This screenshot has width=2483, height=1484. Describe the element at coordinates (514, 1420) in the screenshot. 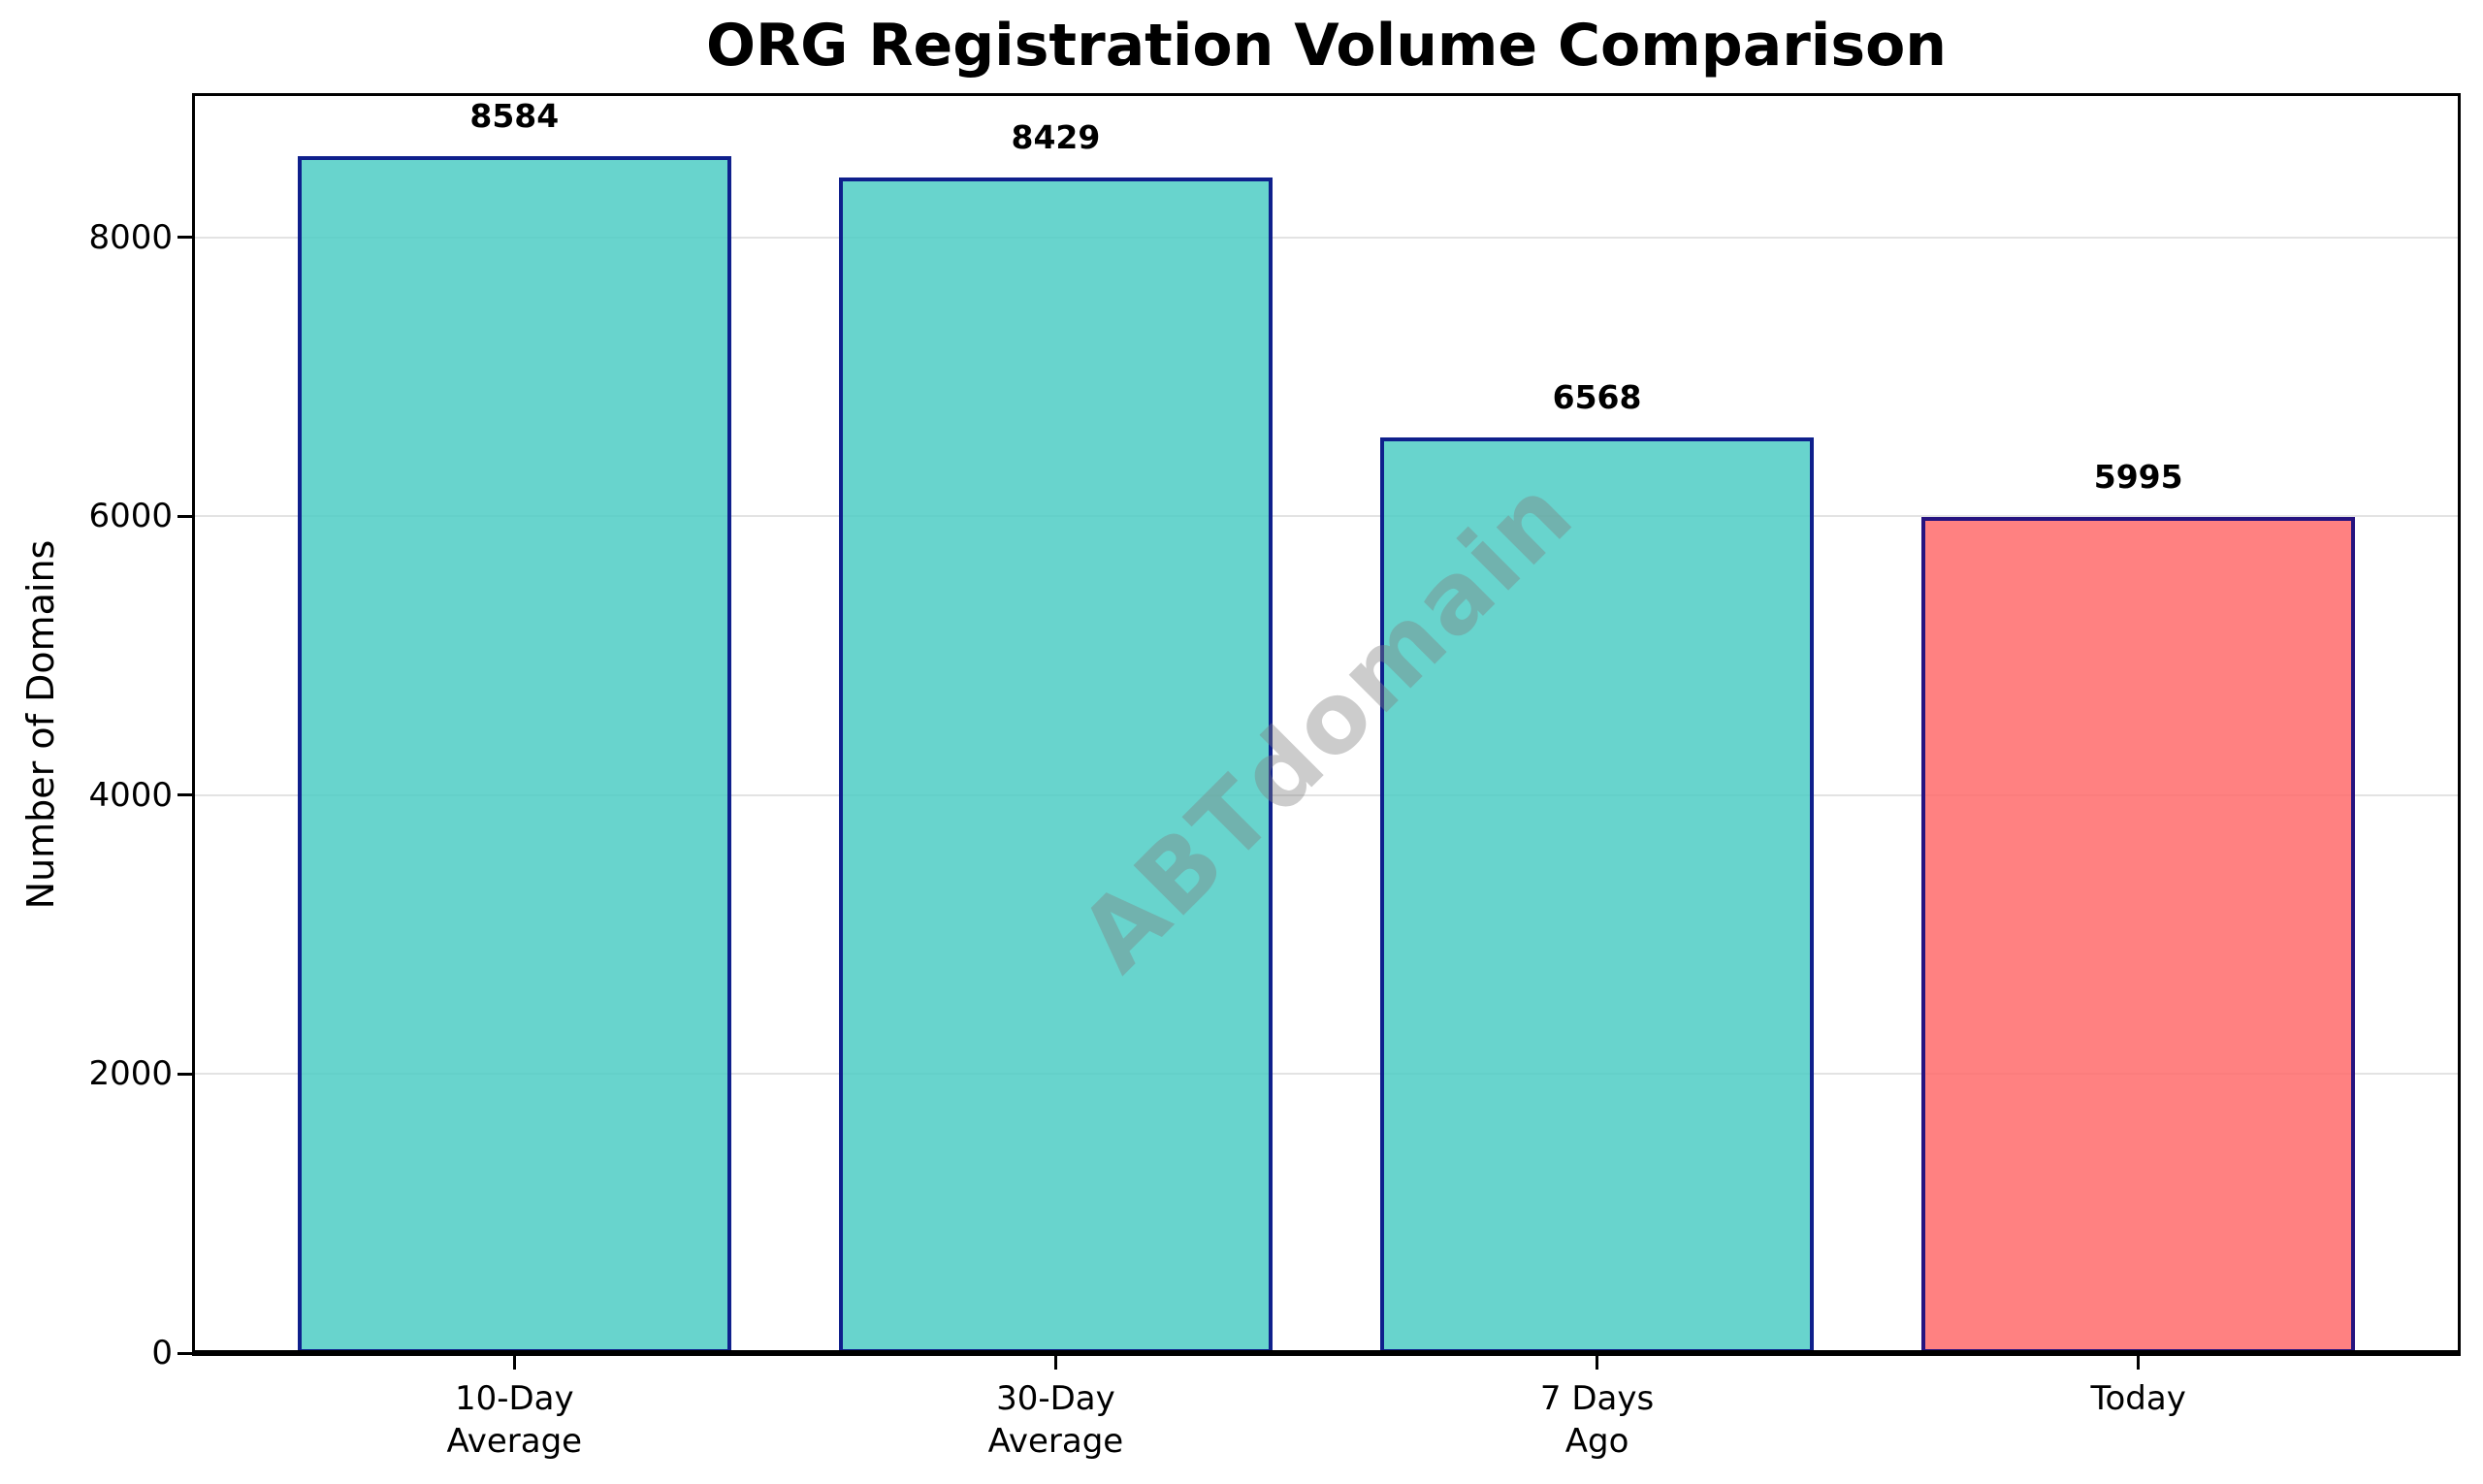

I see `x-tick-label: 10-Day Average` at that location.